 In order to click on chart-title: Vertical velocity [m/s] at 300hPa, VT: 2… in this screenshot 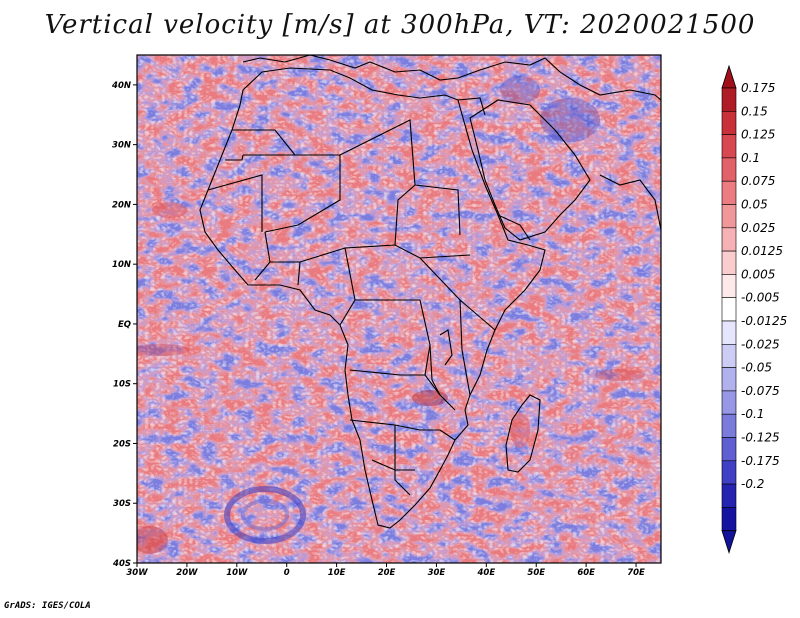, I will do `click(400, 25)`.